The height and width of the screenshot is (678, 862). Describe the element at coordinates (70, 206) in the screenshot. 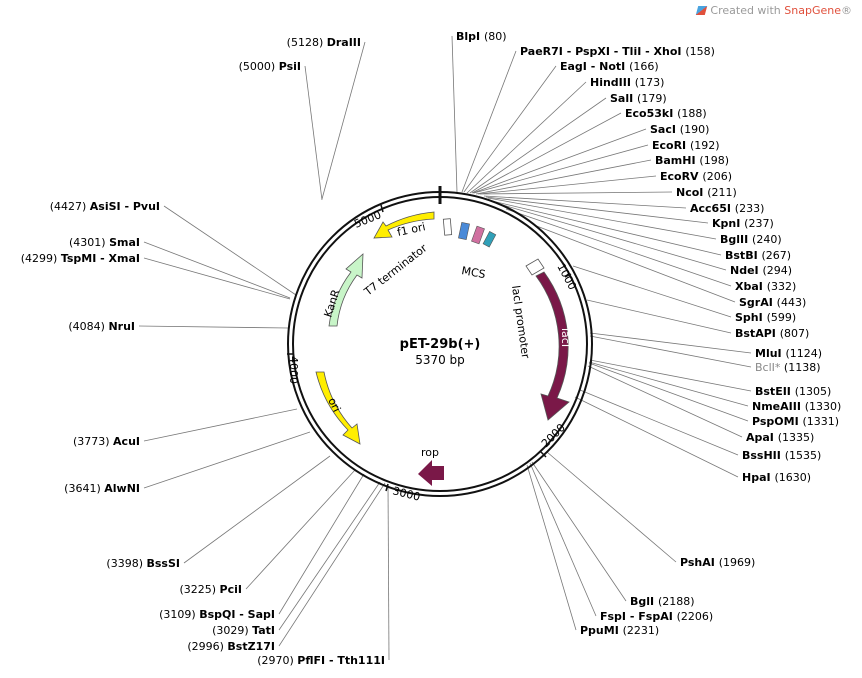

I see `site-position: (4427)` at that location.